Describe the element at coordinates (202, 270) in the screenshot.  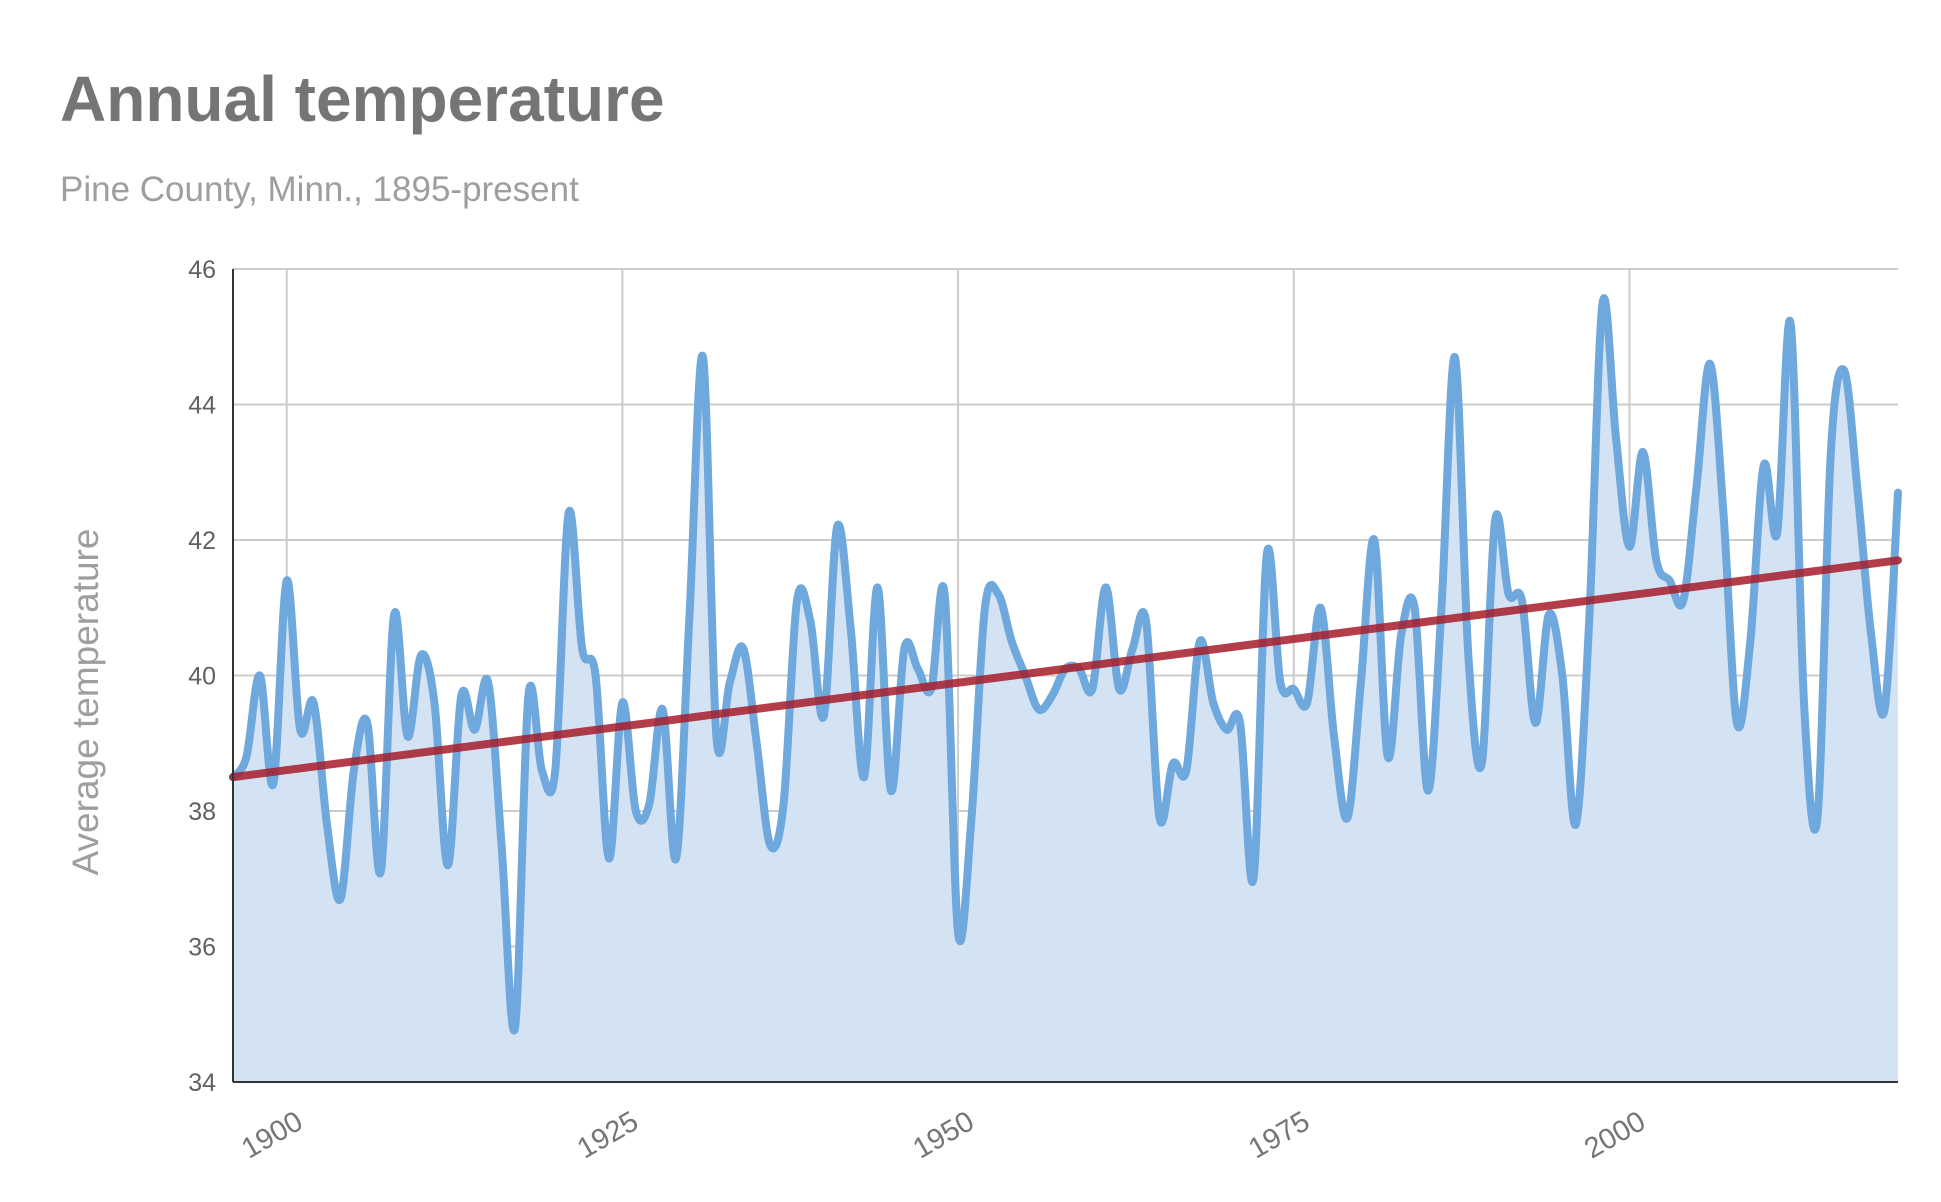
I see `y-tick-label-6: 46` at that location.